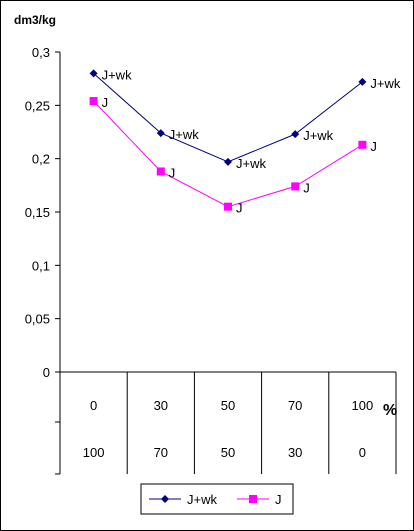  I want to click on legend: J+wk J, so click(217, 499).